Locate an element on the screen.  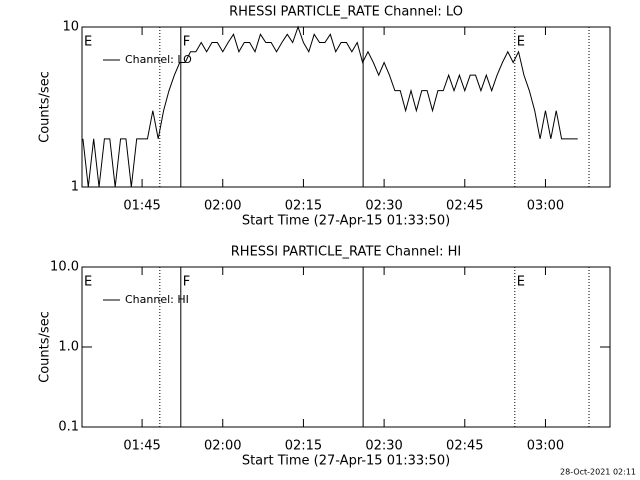
legend-label: Channel: LO is located at coordinates (158, 59).